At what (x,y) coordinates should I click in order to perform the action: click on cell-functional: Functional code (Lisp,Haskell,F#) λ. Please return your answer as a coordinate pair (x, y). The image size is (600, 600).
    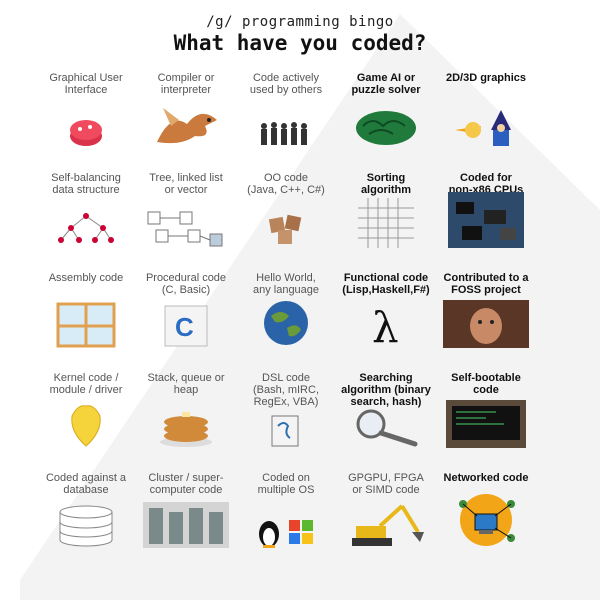
    Looking at the image, I should click on (386, 322).